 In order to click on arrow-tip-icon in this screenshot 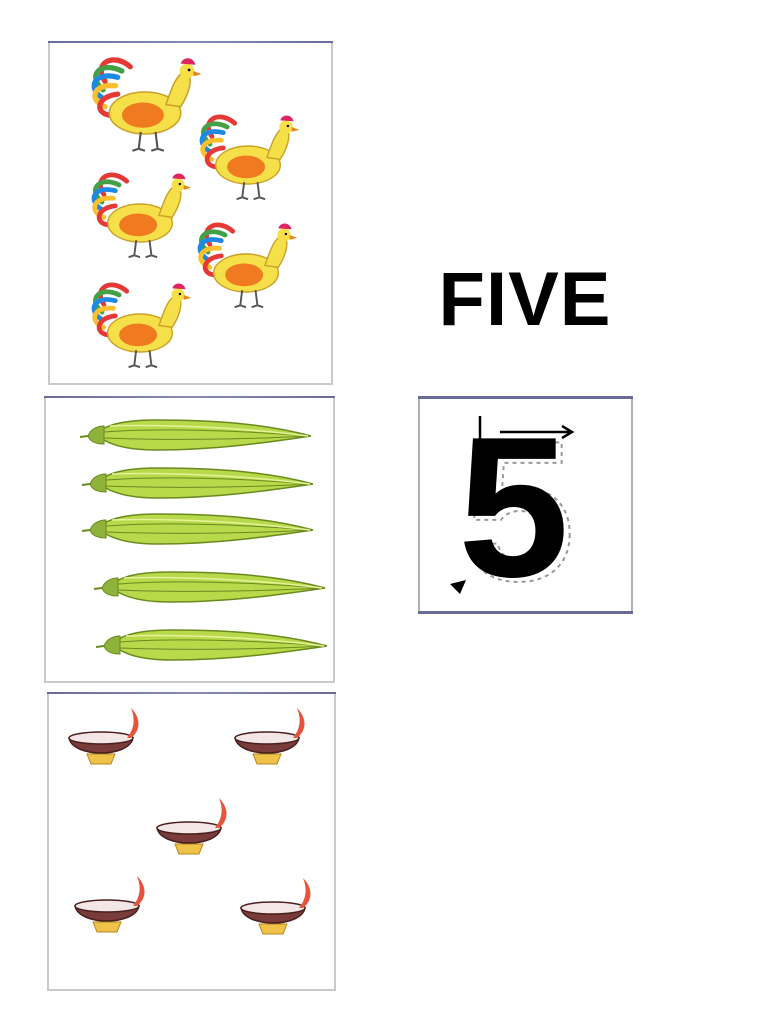, I will do `click(458, 587)`.